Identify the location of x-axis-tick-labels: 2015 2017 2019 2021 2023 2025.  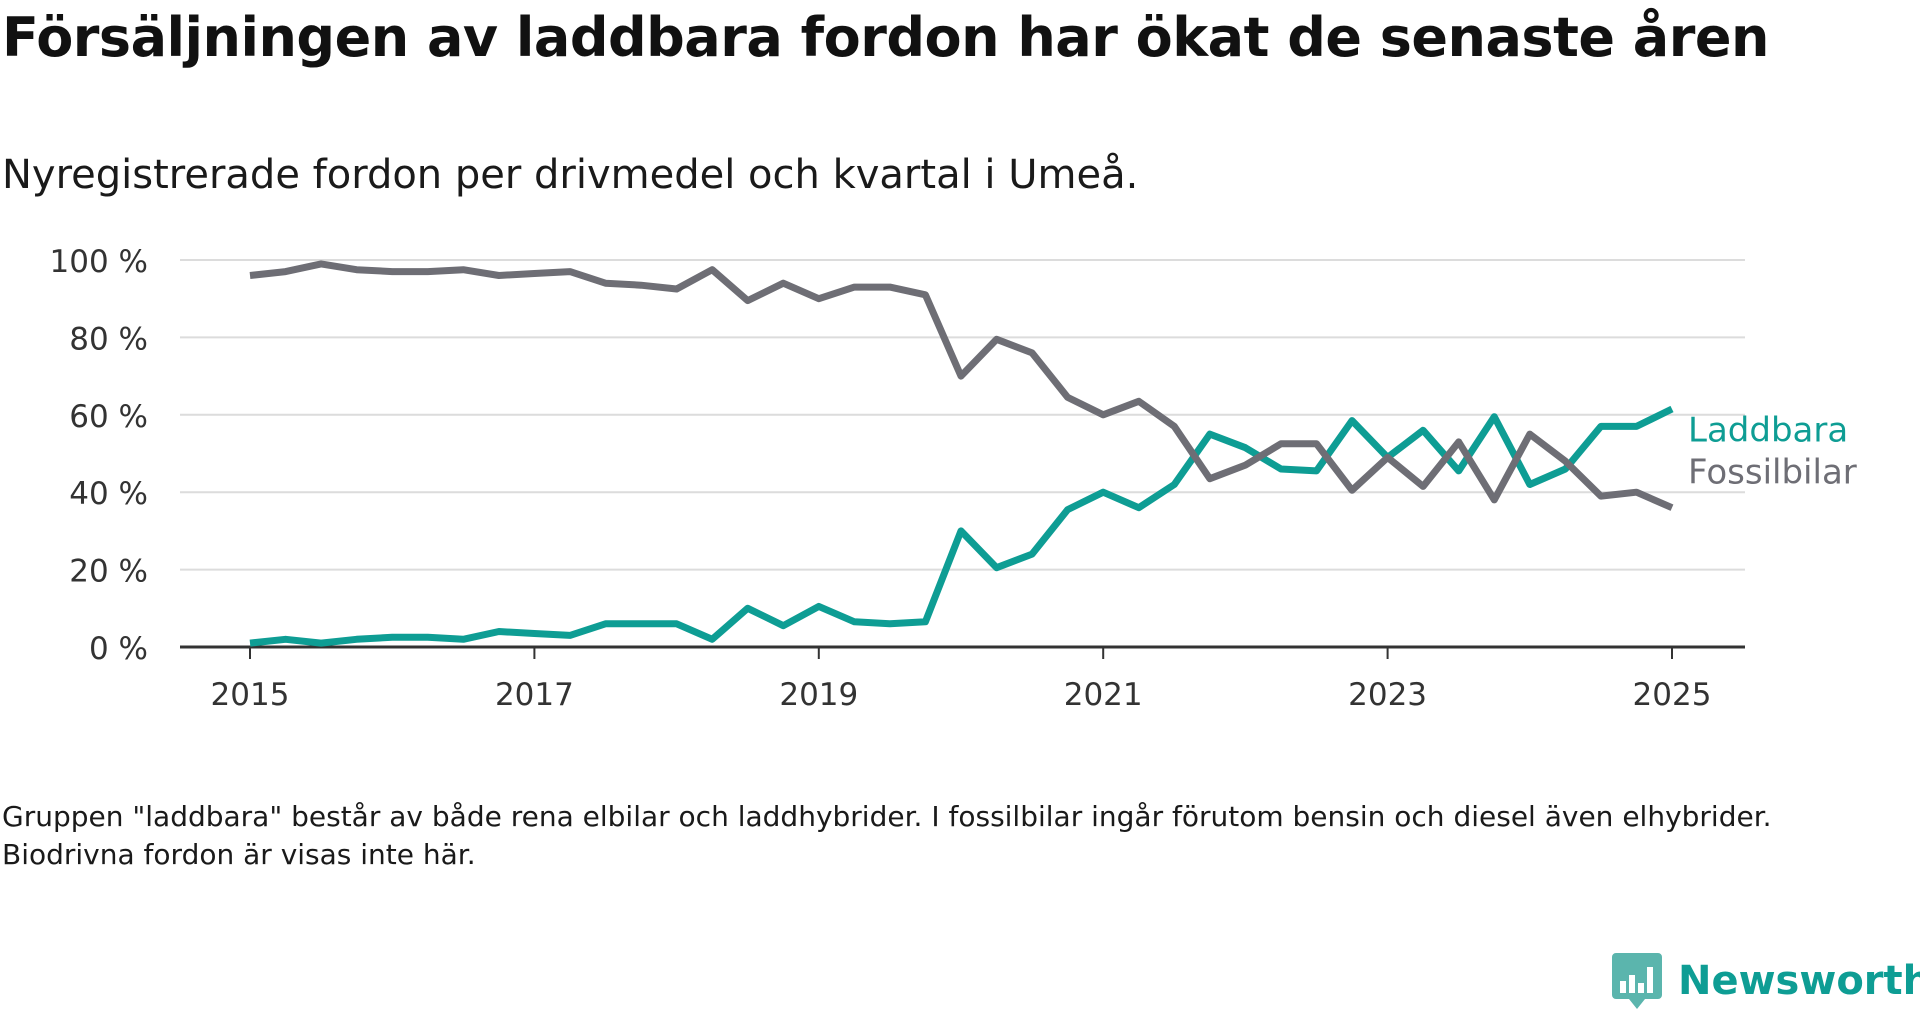
(961, 680).